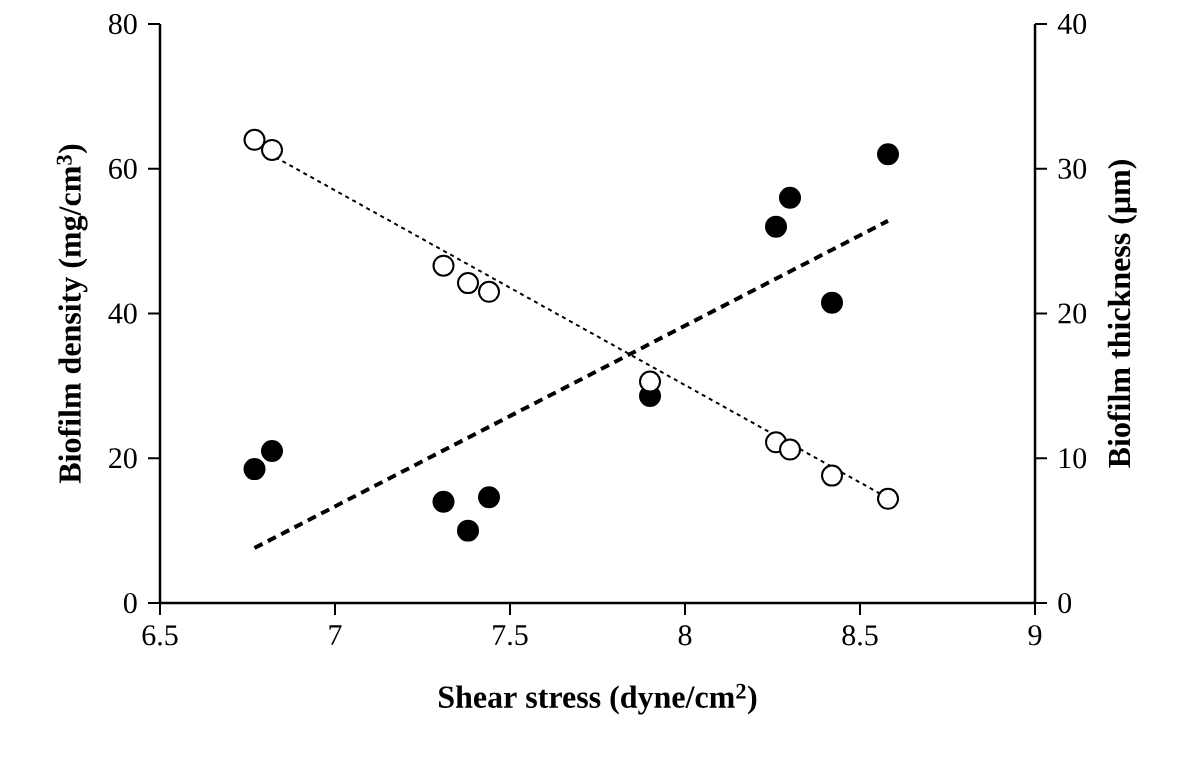 Image resolution: width=1182 pixels, height=774 pixels. Describe the element at coordinates (510, 635) in the screenshot. I see `x-tick-label: 7.5` at that location.